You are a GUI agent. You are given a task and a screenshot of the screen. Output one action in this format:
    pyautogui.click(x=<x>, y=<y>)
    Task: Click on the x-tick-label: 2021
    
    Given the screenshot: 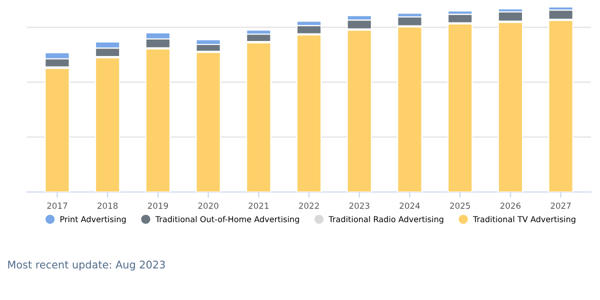 What is the action you would take?
    pyautogui.click(x=258, y=205)
    